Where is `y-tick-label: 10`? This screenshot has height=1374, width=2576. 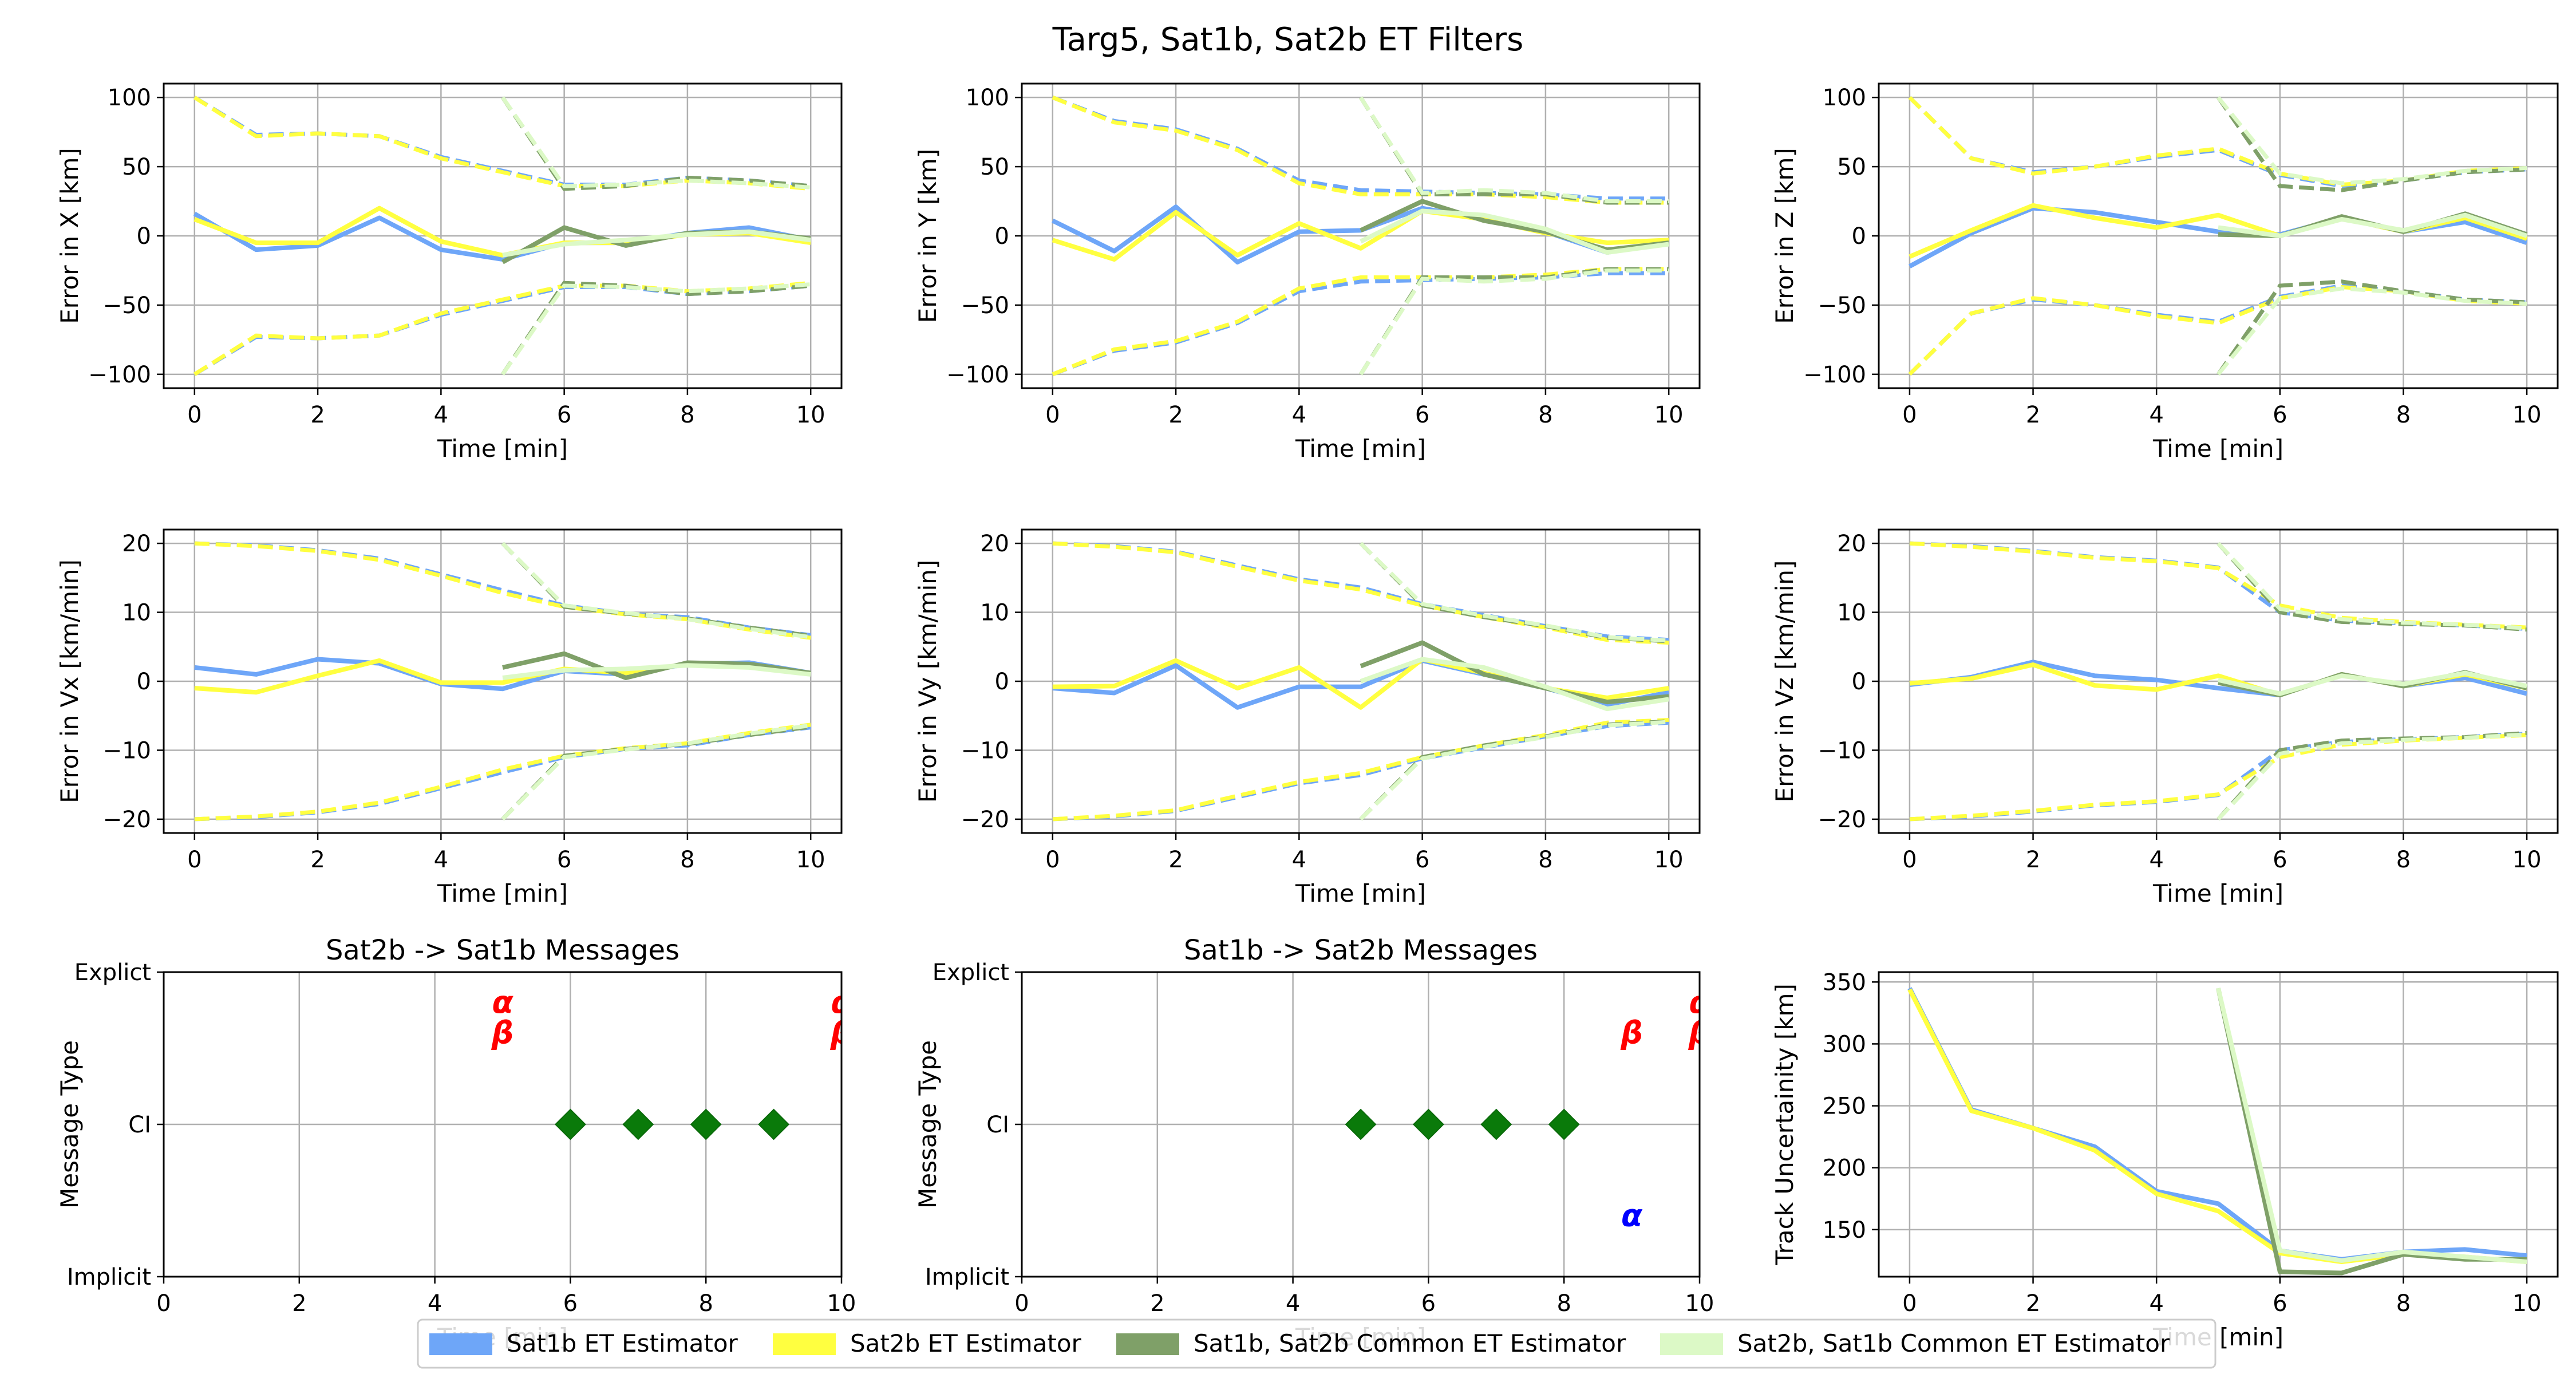 y-tick-label: 10 is located at coordinates (136, 613).